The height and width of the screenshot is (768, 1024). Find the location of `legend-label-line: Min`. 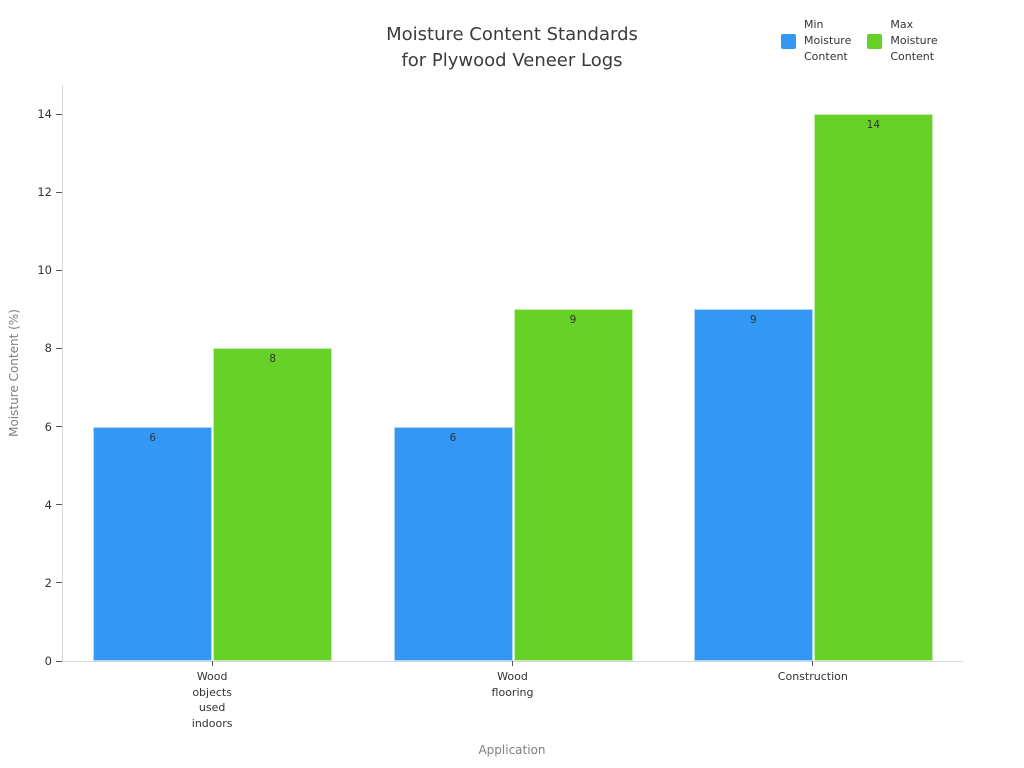

legend-label-line: Min is located at coordinates (814, 24).